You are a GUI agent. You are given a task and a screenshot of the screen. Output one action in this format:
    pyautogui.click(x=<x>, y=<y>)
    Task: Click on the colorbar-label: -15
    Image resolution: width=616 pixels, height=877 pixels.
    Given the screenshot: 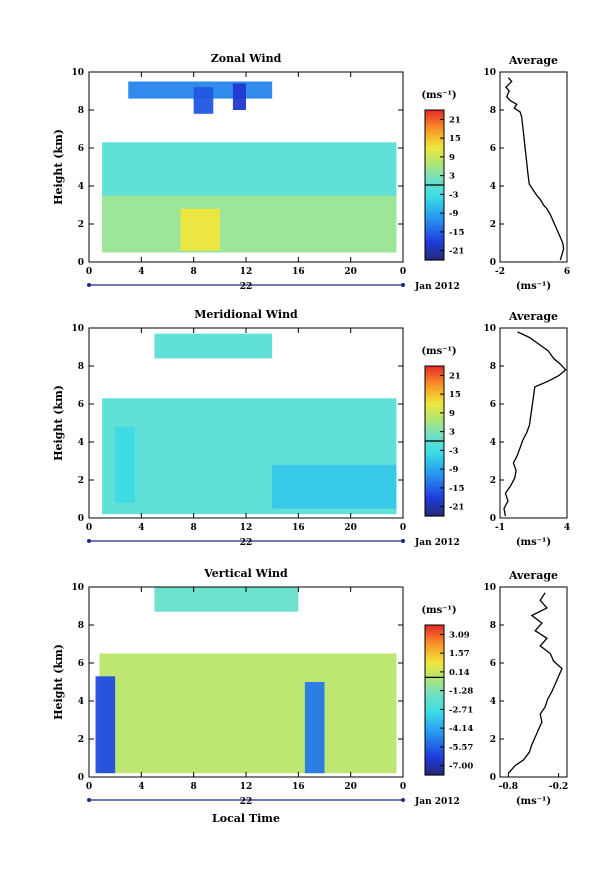 What is the action you would take?
    pyautogui.click(x=456, y=489)
    